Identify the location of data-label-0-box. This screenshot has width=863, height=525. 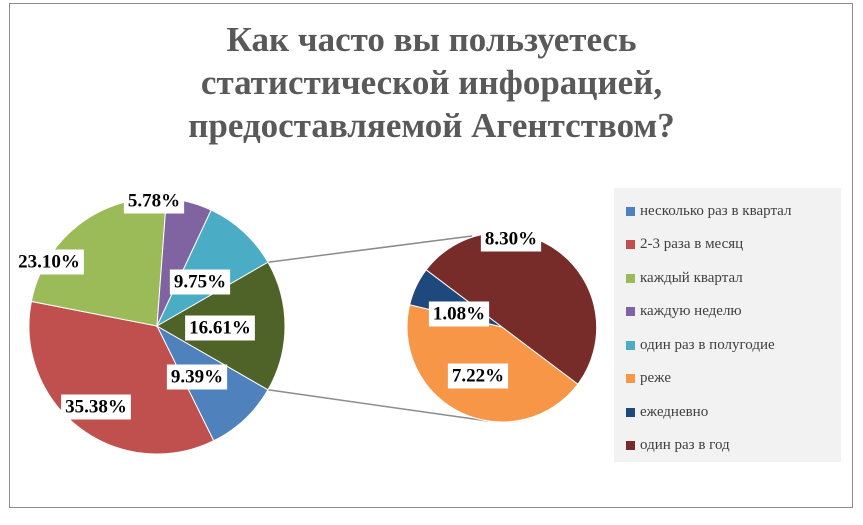
(197, 377).